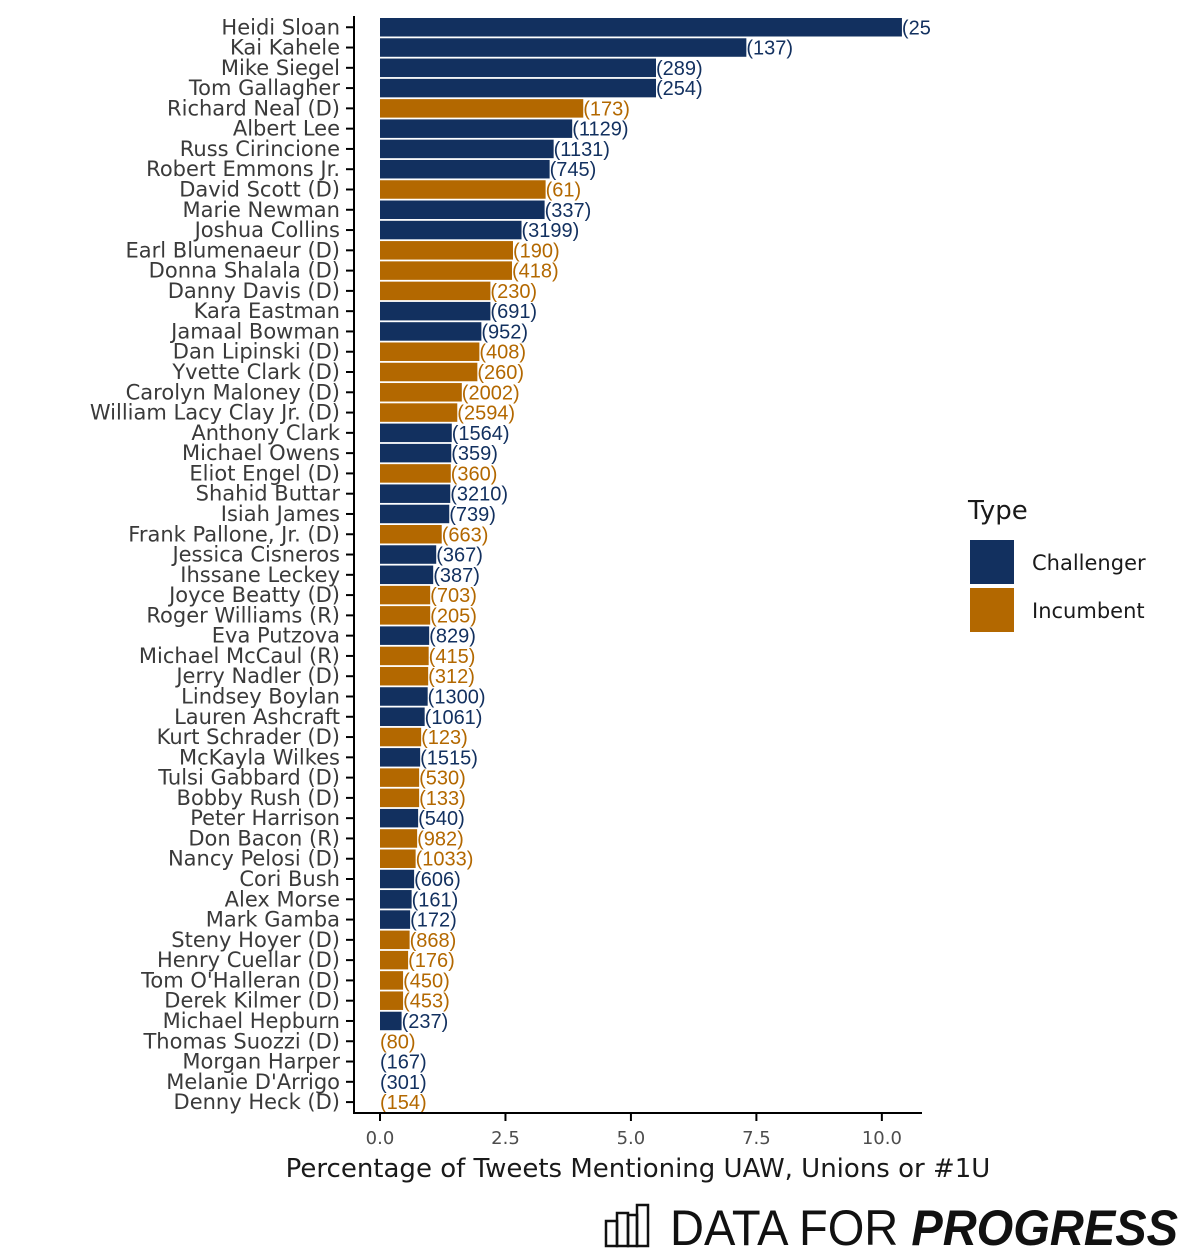 The height and width of the screenshot is (1253, 1200). Describe the element at coordinates (1056, 564) in the screenshot. I see `legend: Type Challenger Incumbent` at that location.